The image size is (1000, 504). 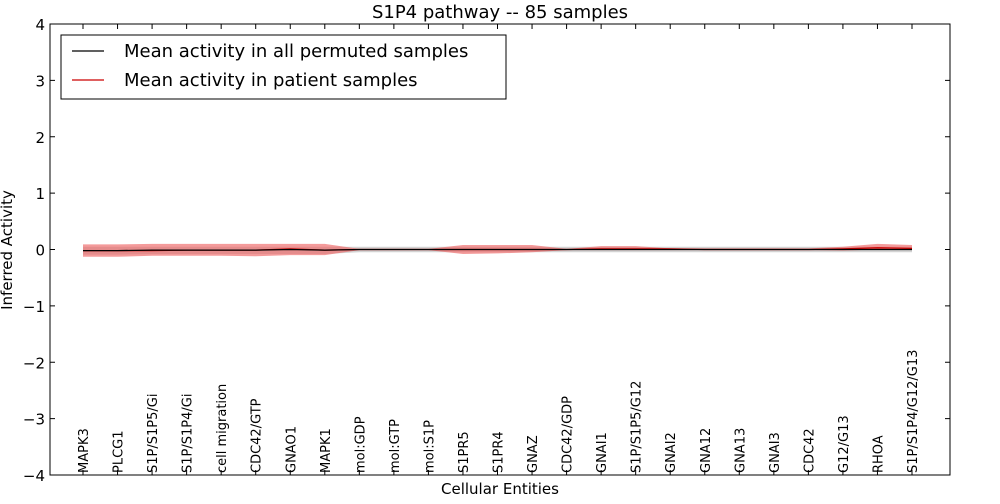 I want to click on y-tick-label: 0, so click(x=40, y=251).